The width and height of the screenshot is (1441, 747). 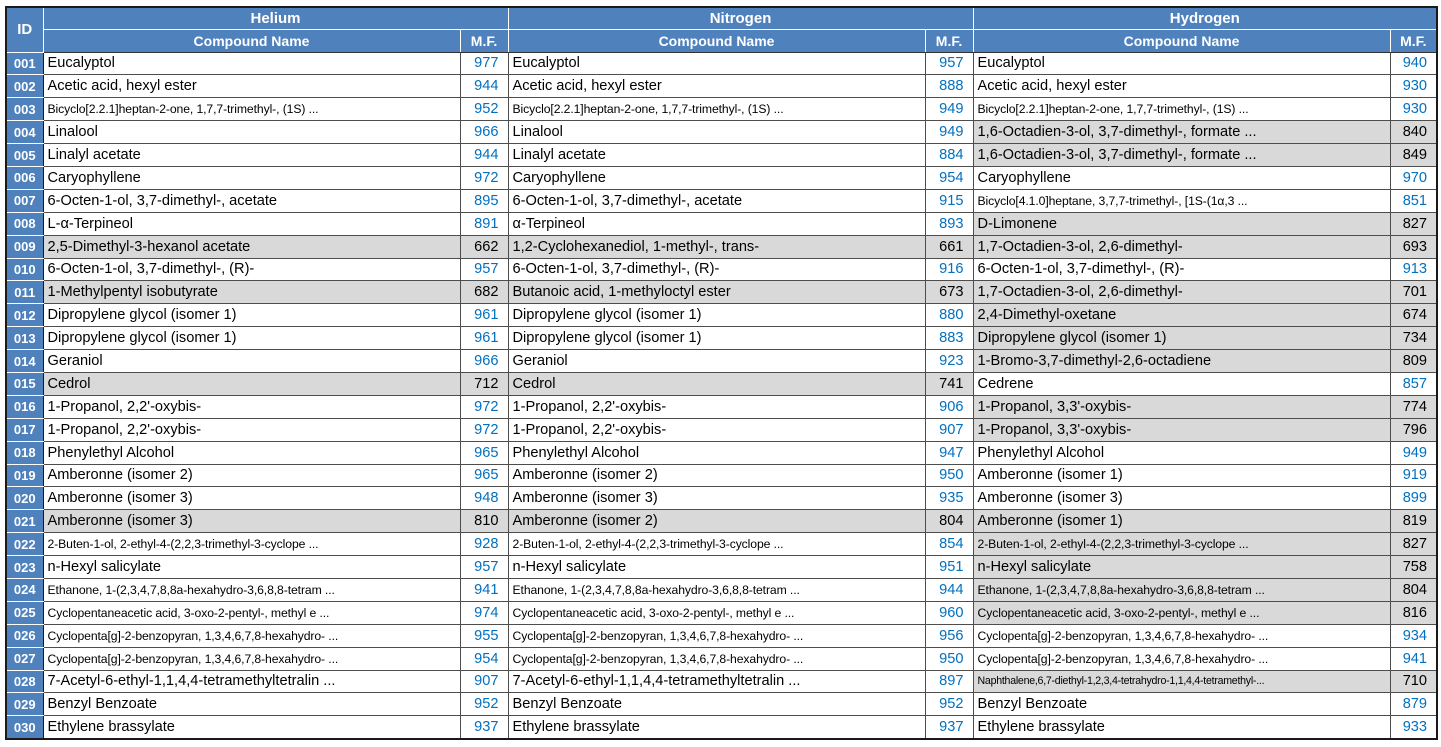 I want to click on nitrogen-compound-cell: Caryophyllene, so click(x=716, y=177).